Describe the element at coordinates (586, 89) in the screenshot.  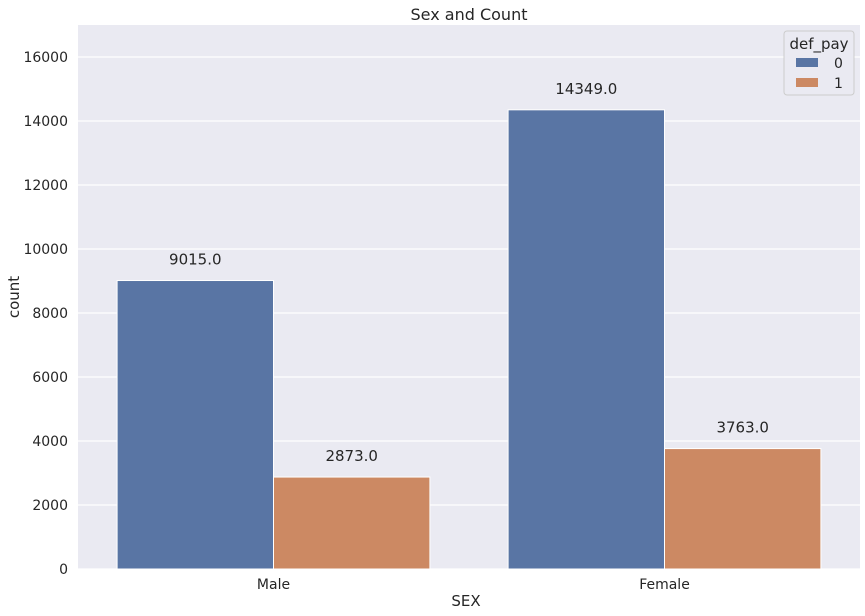
I see `data-label: 14349.0` at that location.